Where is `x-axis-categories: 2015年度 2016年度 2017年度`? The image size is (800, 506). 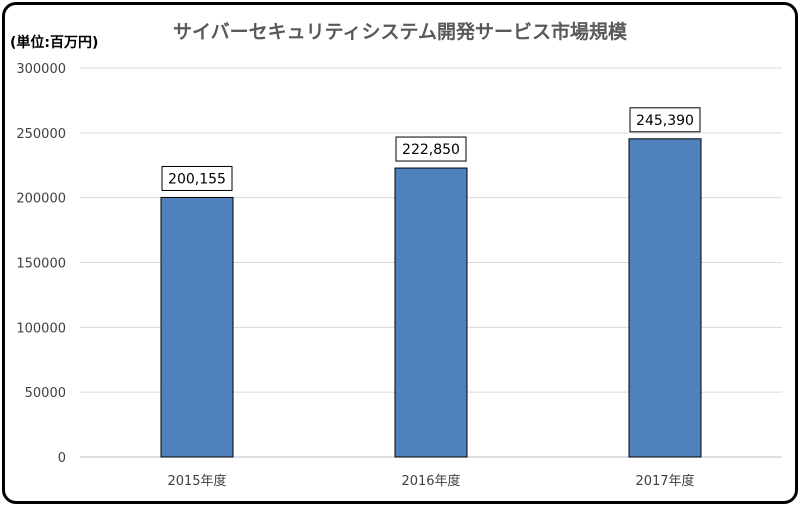
x-axis-categories: 2015年度 2016年度 2017年度 is located at coordinates (430, 481).